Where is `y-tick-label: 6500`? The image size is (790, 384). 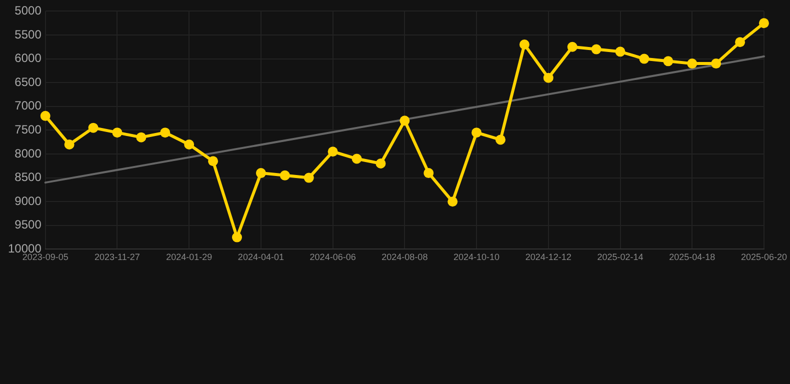
y-tick-label: 6500 is located at coordinates (28, 81).